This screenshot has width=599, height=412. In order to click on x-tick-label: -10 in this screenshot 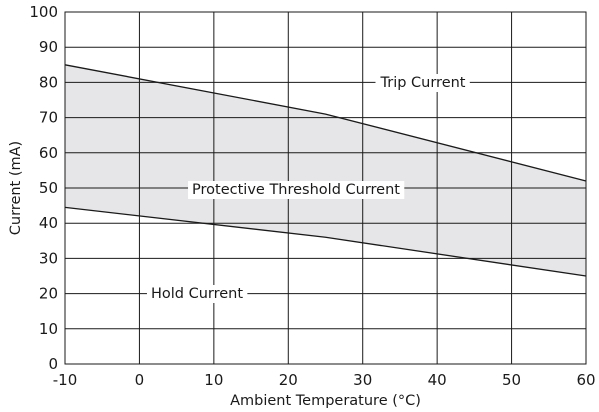, I will do `click(65, 380)`.